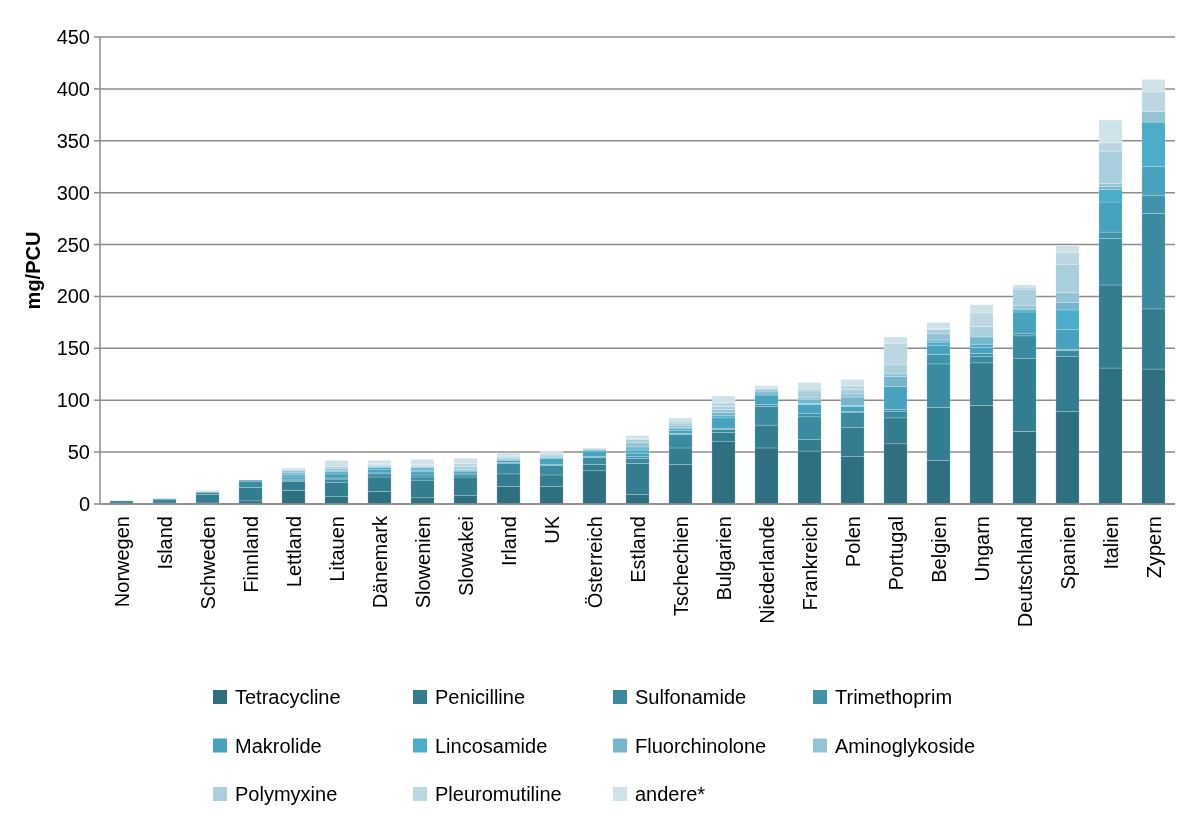  Describe the element at coordinates (637, 549) in the screenshot. I see `x-tick-label: Estland` at that location.